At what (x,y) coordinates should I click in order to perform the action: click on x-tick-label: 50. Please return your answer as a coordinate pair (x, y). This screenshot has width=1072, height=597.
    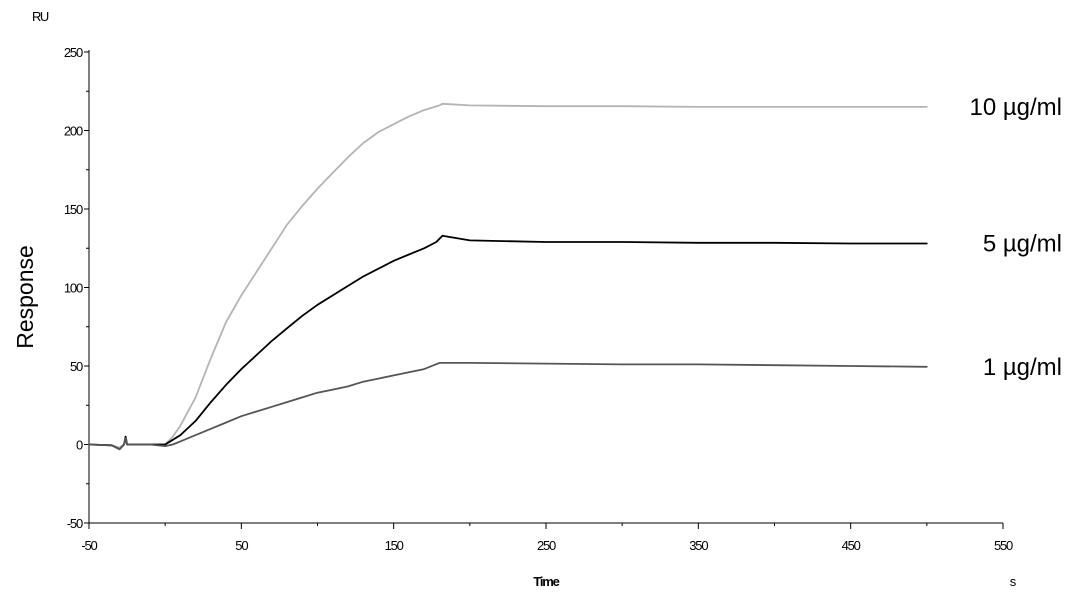
    Looking at the image, I should click on (241, 545).